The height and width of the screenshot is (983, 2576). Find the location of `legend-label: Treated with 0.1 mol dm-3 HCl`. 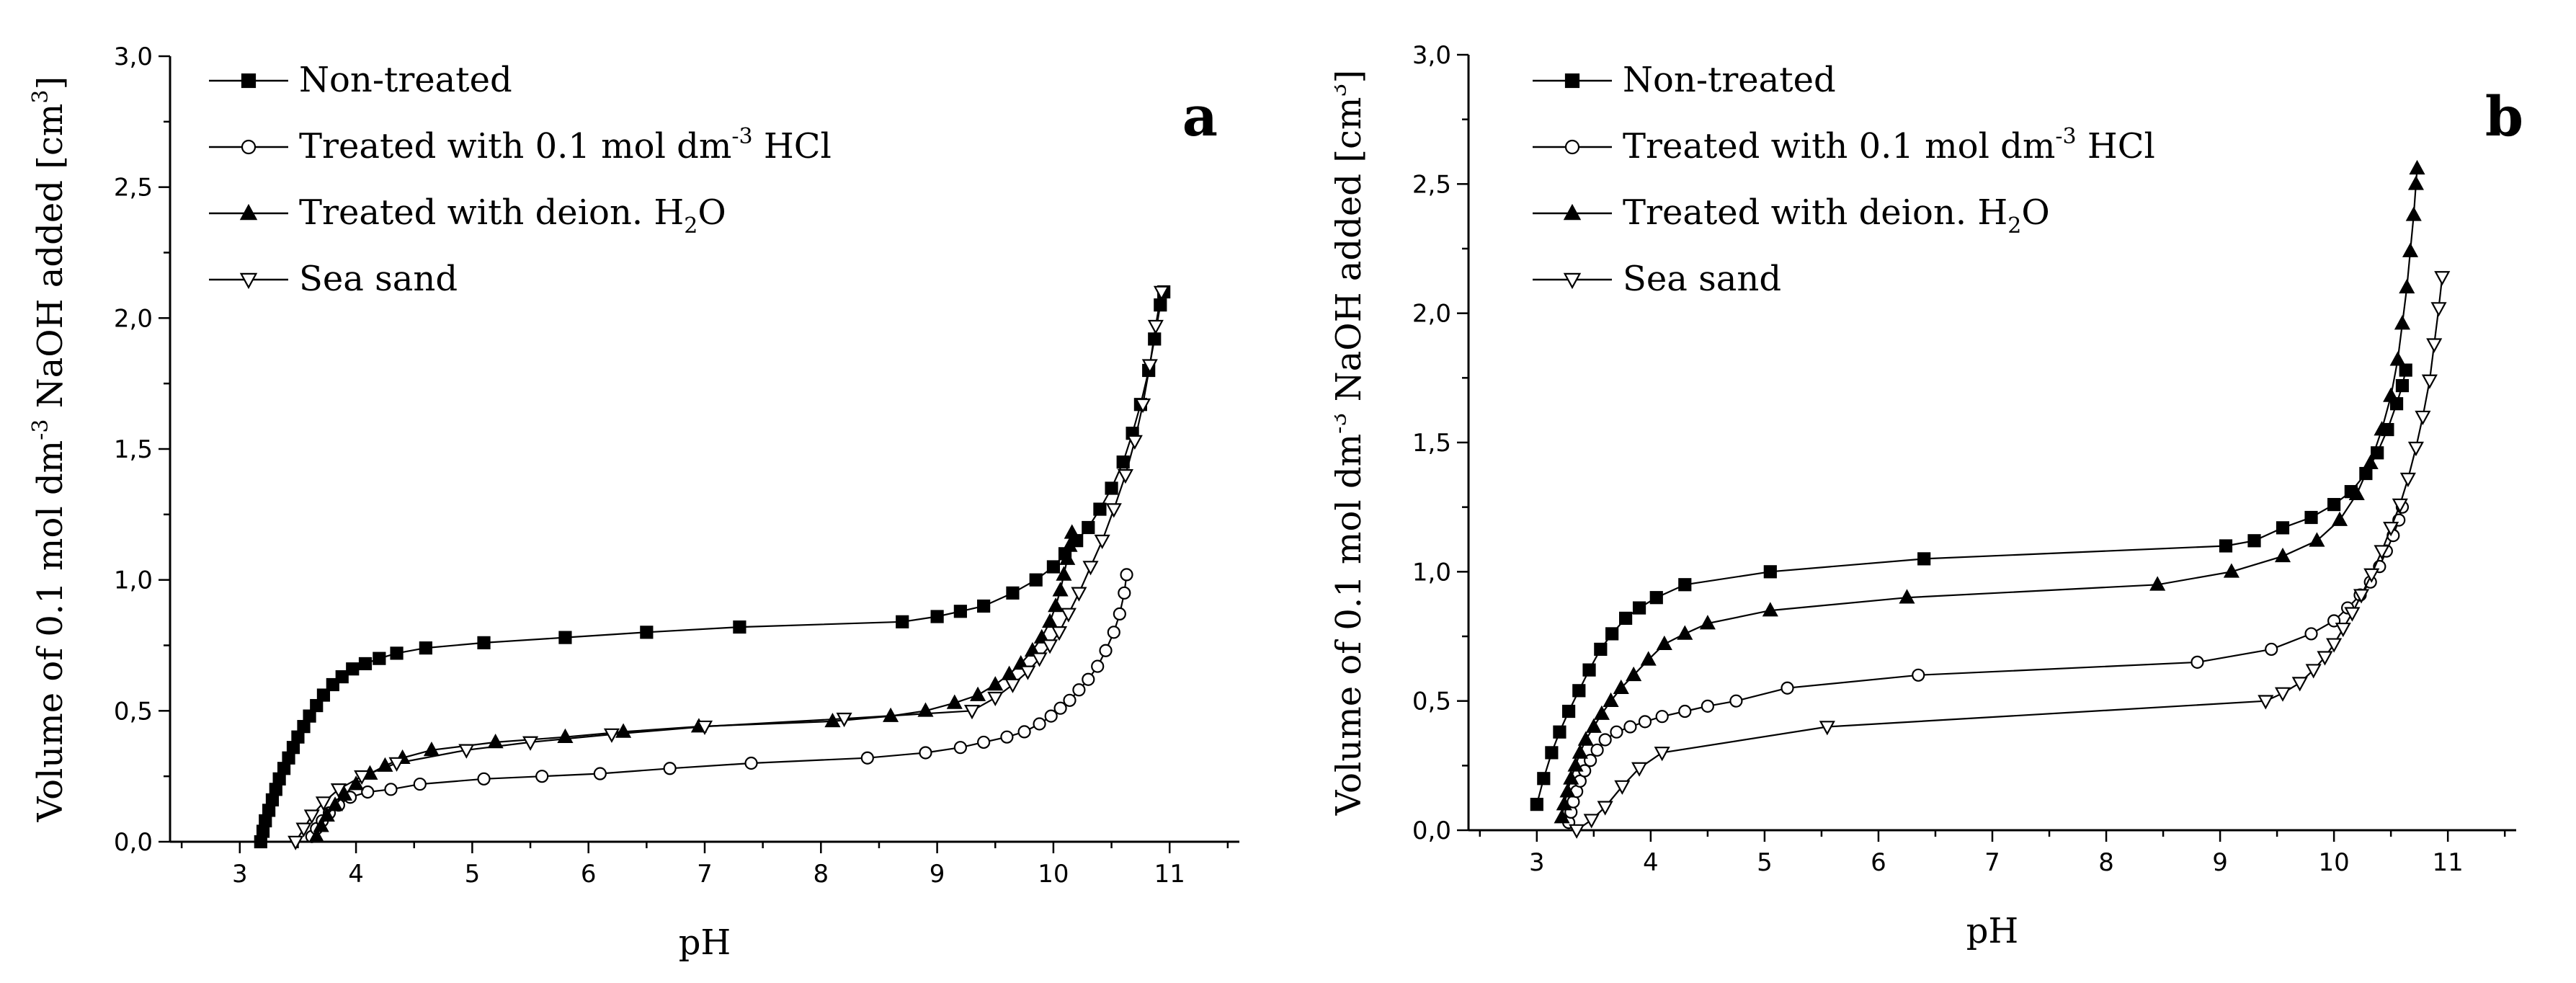

legend-label: Treated with 0.1 mol dm-3 HCl is located at coordinates (565, 145).